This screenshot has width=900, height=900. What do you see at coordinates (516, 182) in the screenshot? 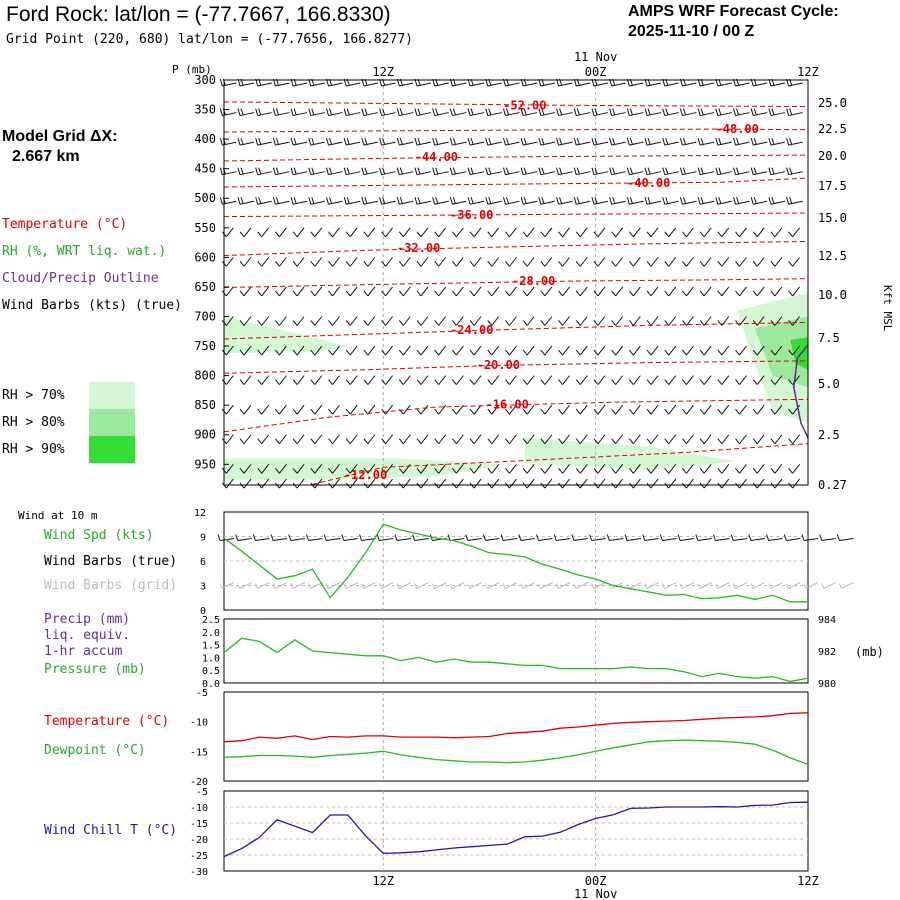
I see `isotherm-line` at bounding box center [516, 182].